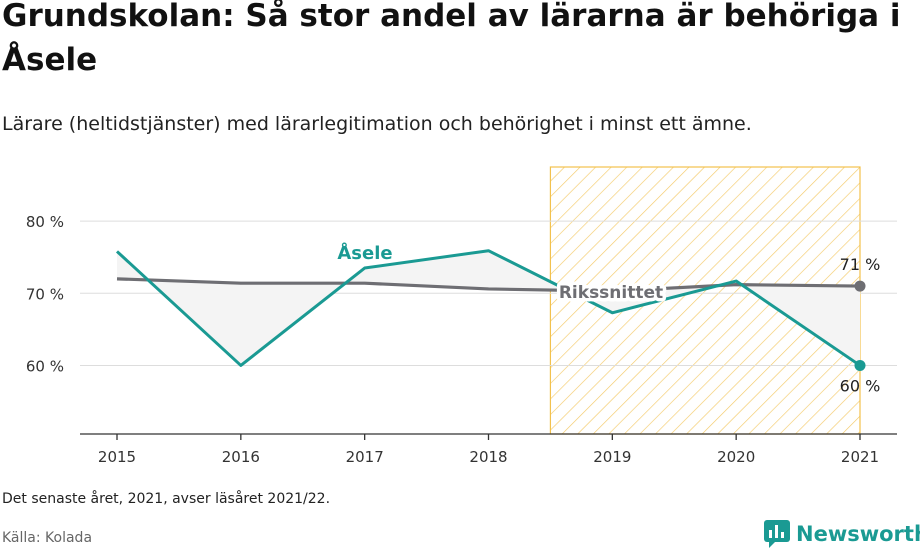 This screenshot has width=920, height=552. I want to click on x-tick-label: 2015, so click(117, 457).